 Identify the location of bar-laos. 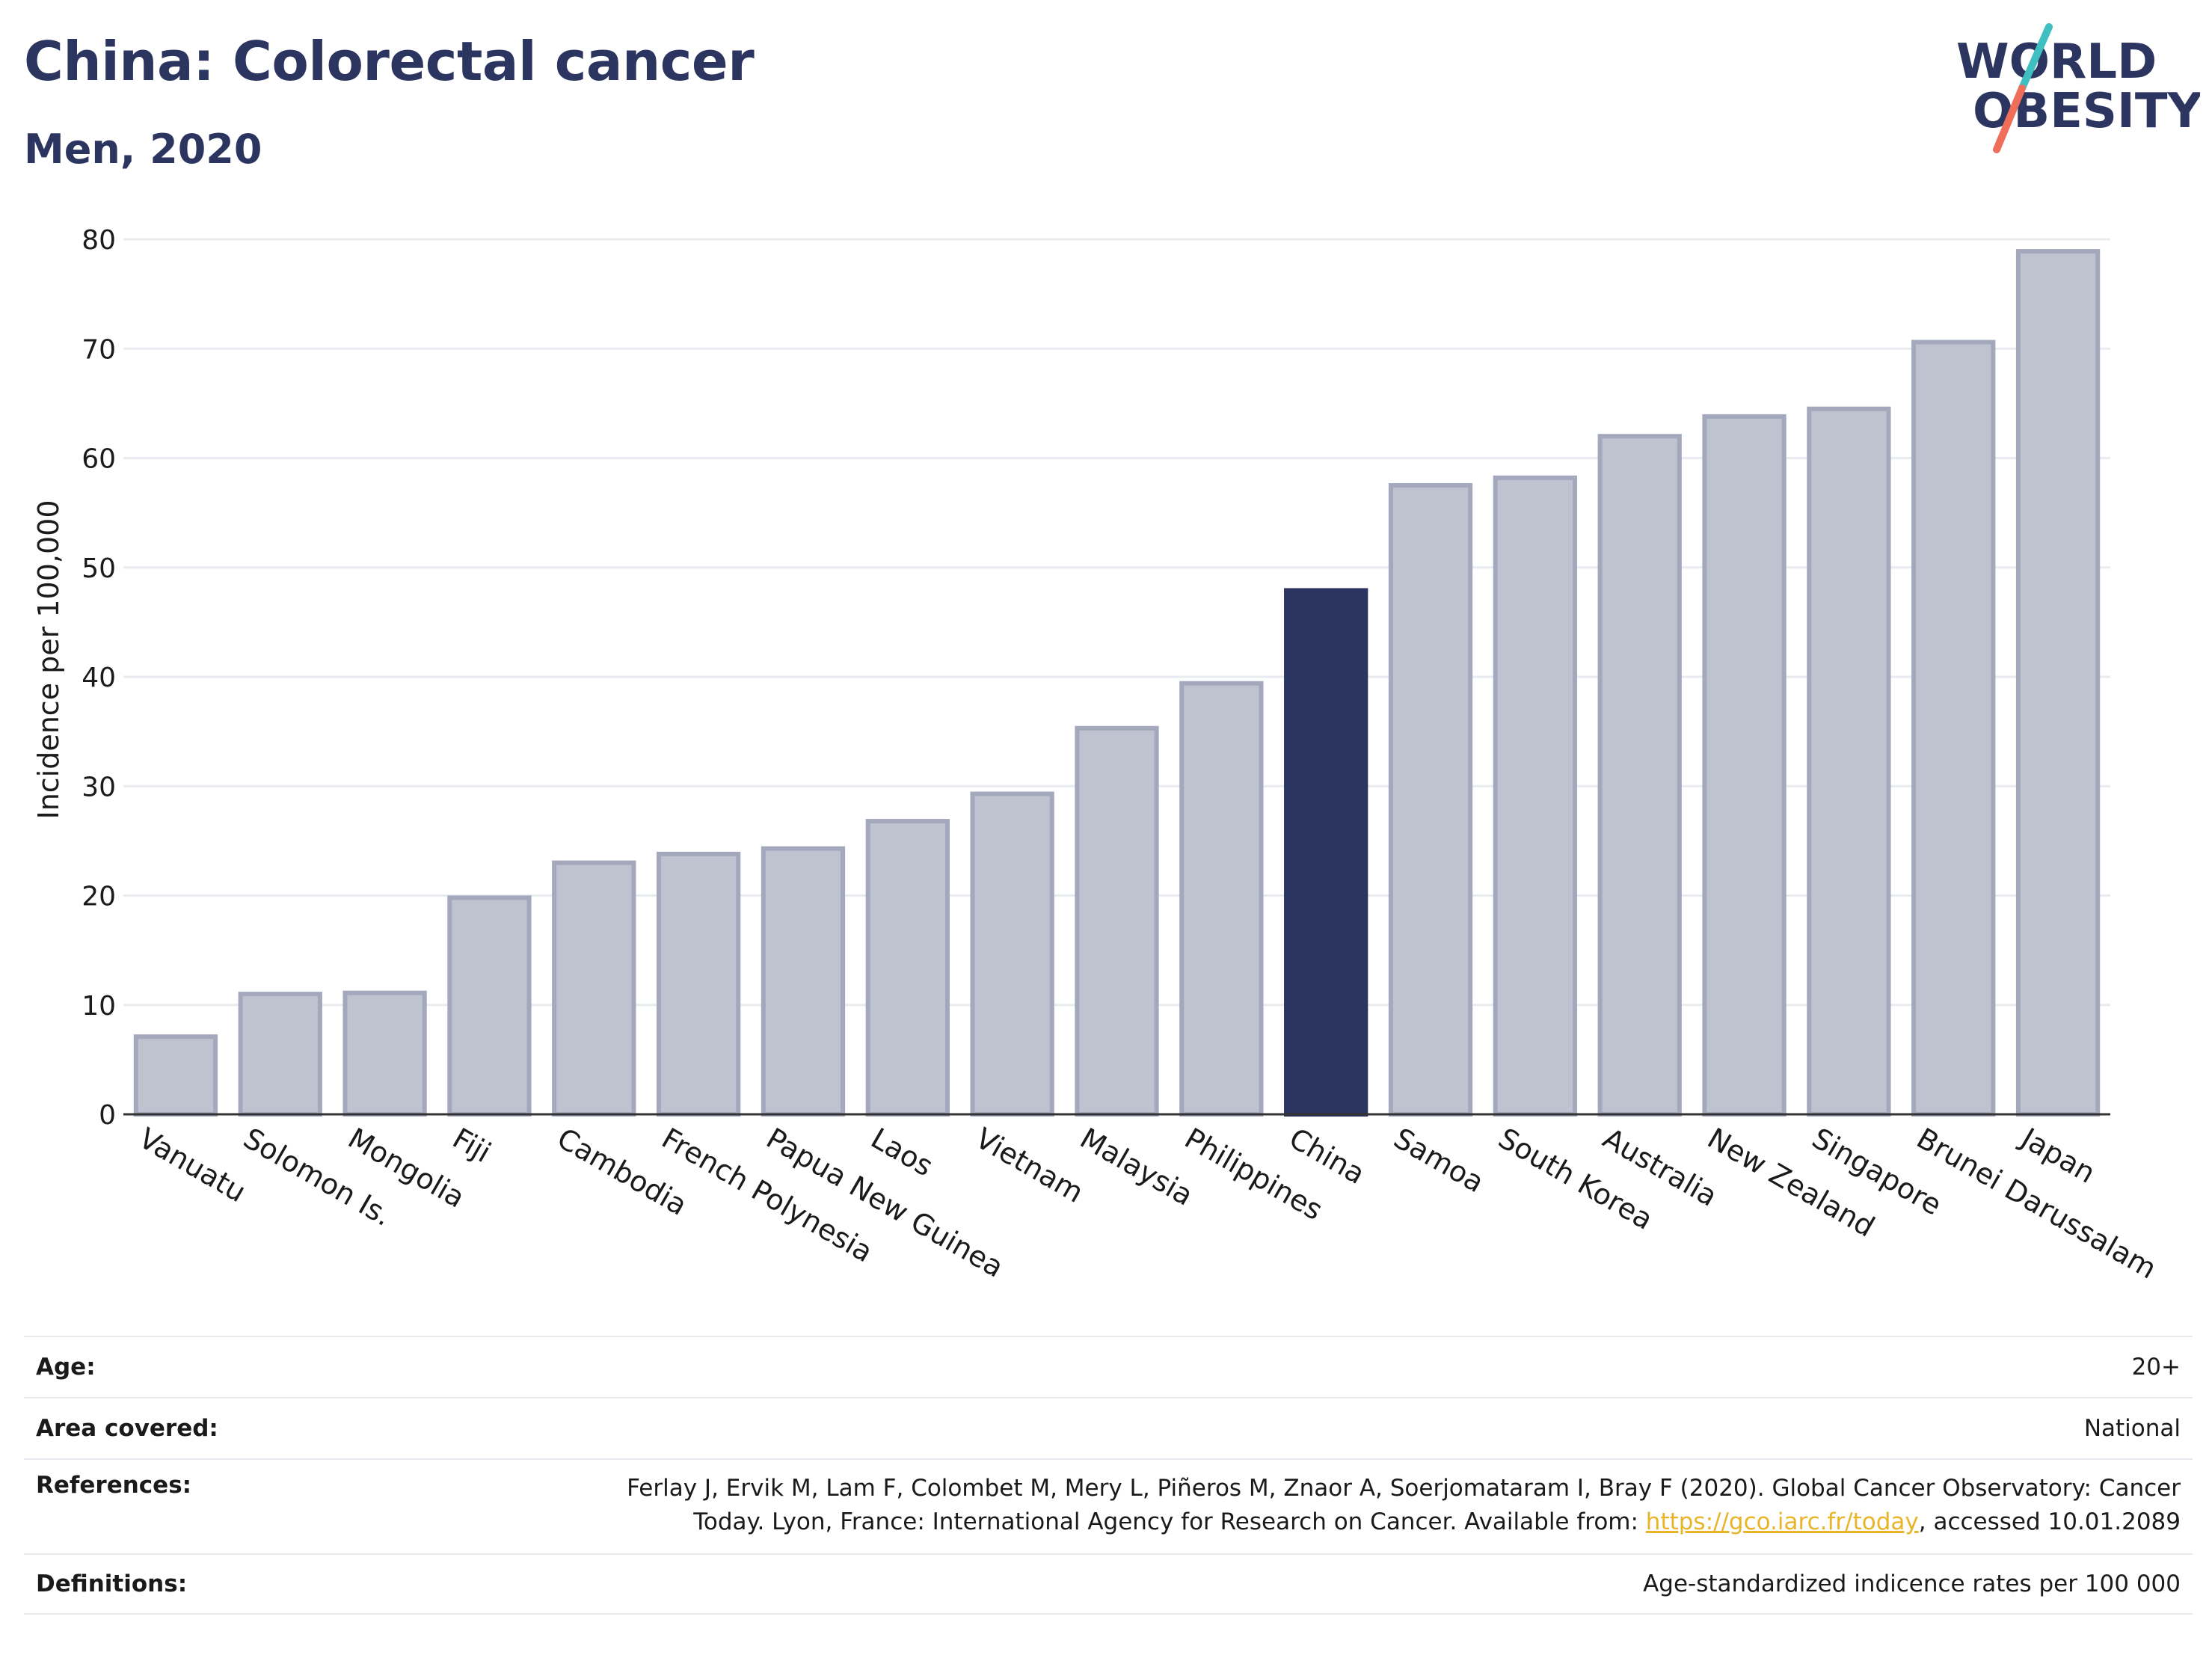
(907, 968).